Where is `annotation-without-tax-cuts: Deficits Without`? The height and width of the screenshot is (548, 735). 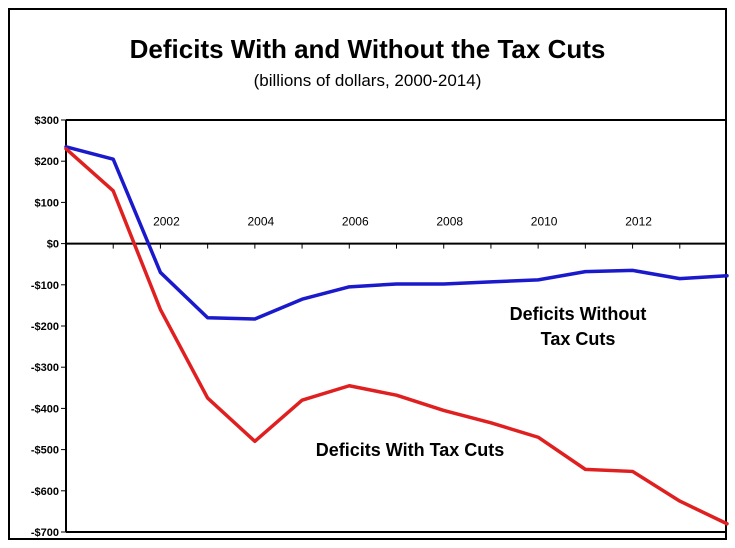
annotation-without-tax-cuts: Deficits Without is located at coordinates (578, 314).